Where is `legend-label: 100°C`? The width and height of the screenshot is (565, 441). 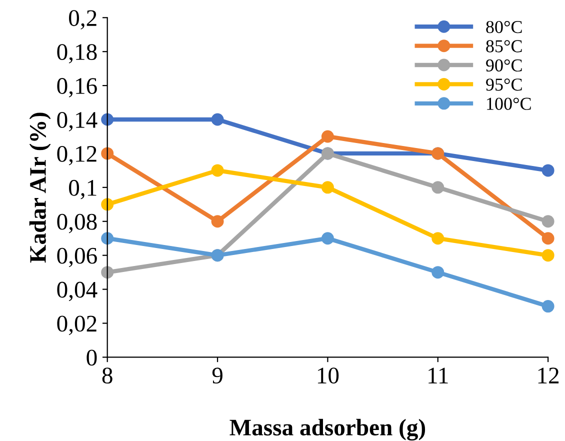
legend-label: 100°C is located at coordinates (509, 104).